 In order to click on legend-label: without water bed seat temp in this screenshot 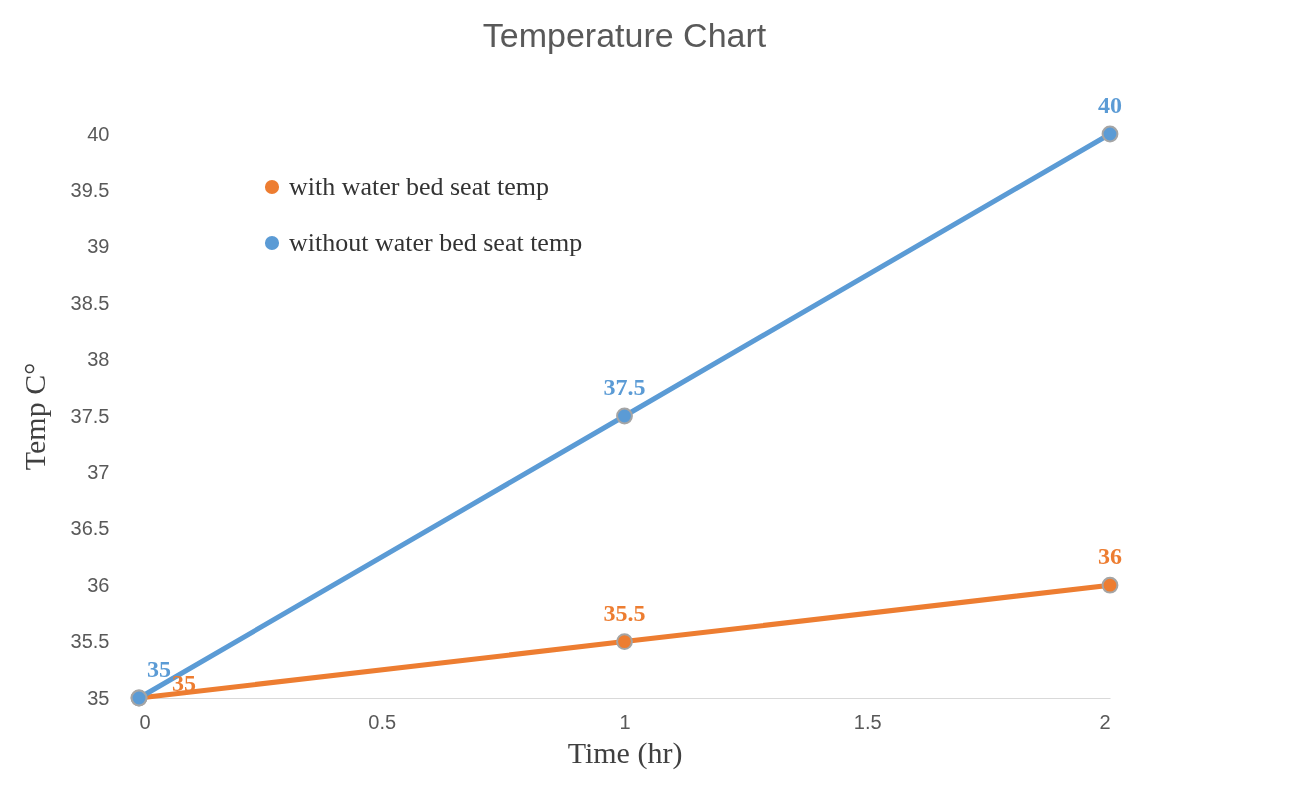, I will do `click(436, 242)`.